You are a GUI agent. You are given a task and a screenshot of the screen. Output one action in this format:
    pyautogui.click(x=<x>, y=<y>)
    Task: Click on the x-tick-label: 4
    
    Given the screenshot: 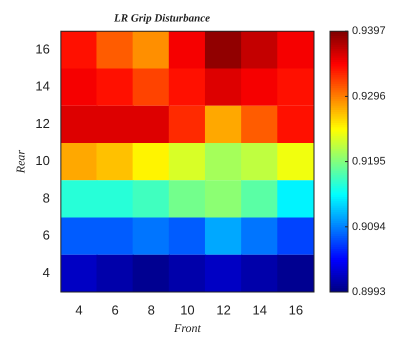 What is the action you would take?
    pyautogui.click(x=79, y=310)
    